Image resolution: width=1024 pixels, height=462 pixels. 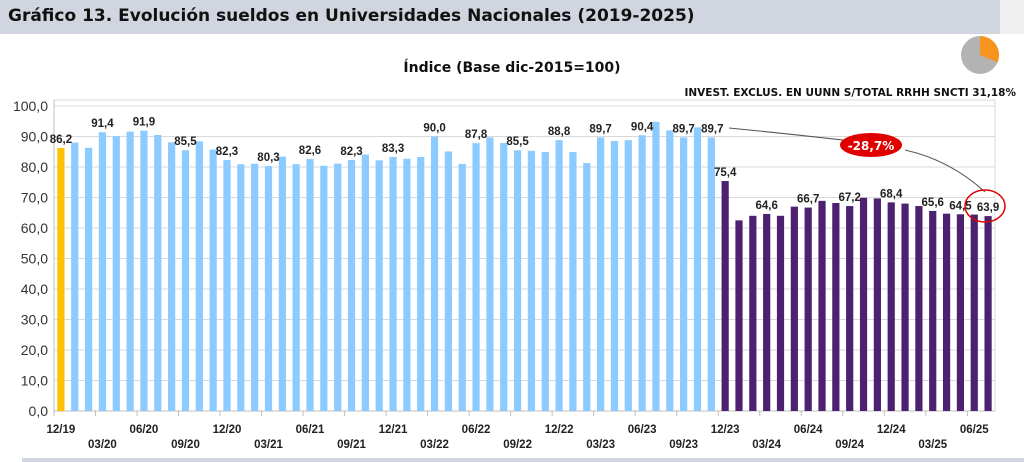 What do you see at coordinates (34, 289) in the screenshot?
I see `y-tick-label: 40,0` at bounding box center [34, 289].